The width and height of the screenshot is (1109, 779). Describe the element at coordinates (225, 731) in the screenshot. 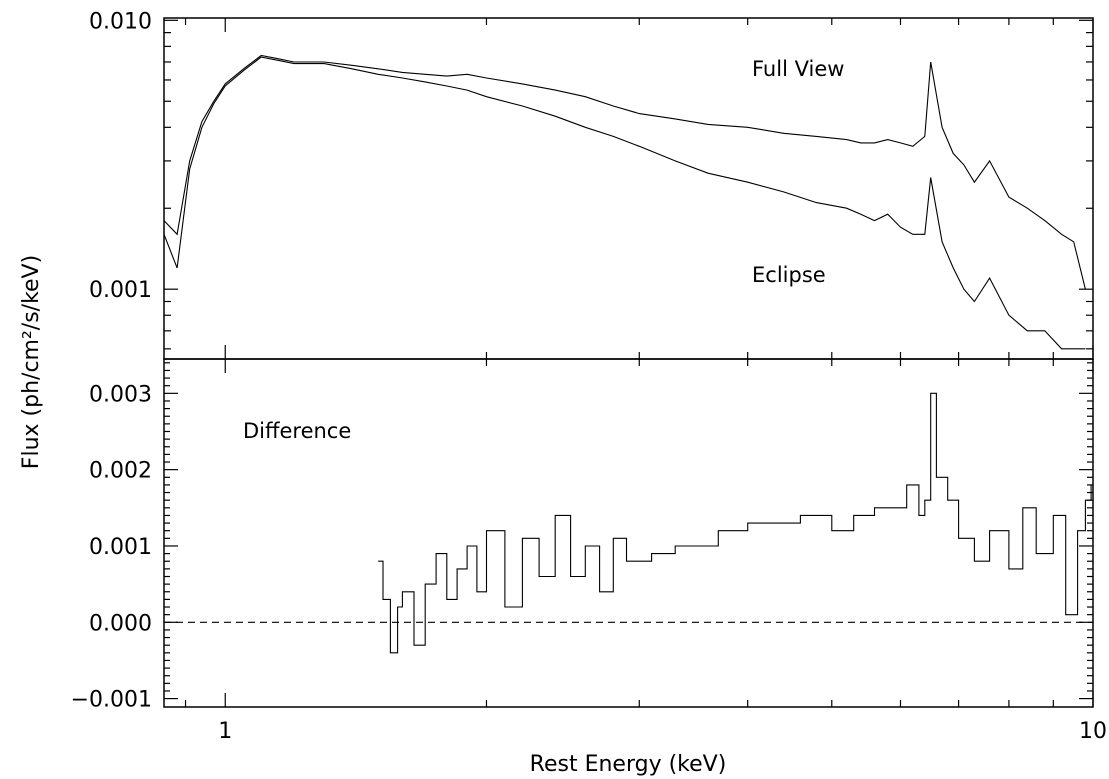

I see `x-tick-label: 1` at that location.